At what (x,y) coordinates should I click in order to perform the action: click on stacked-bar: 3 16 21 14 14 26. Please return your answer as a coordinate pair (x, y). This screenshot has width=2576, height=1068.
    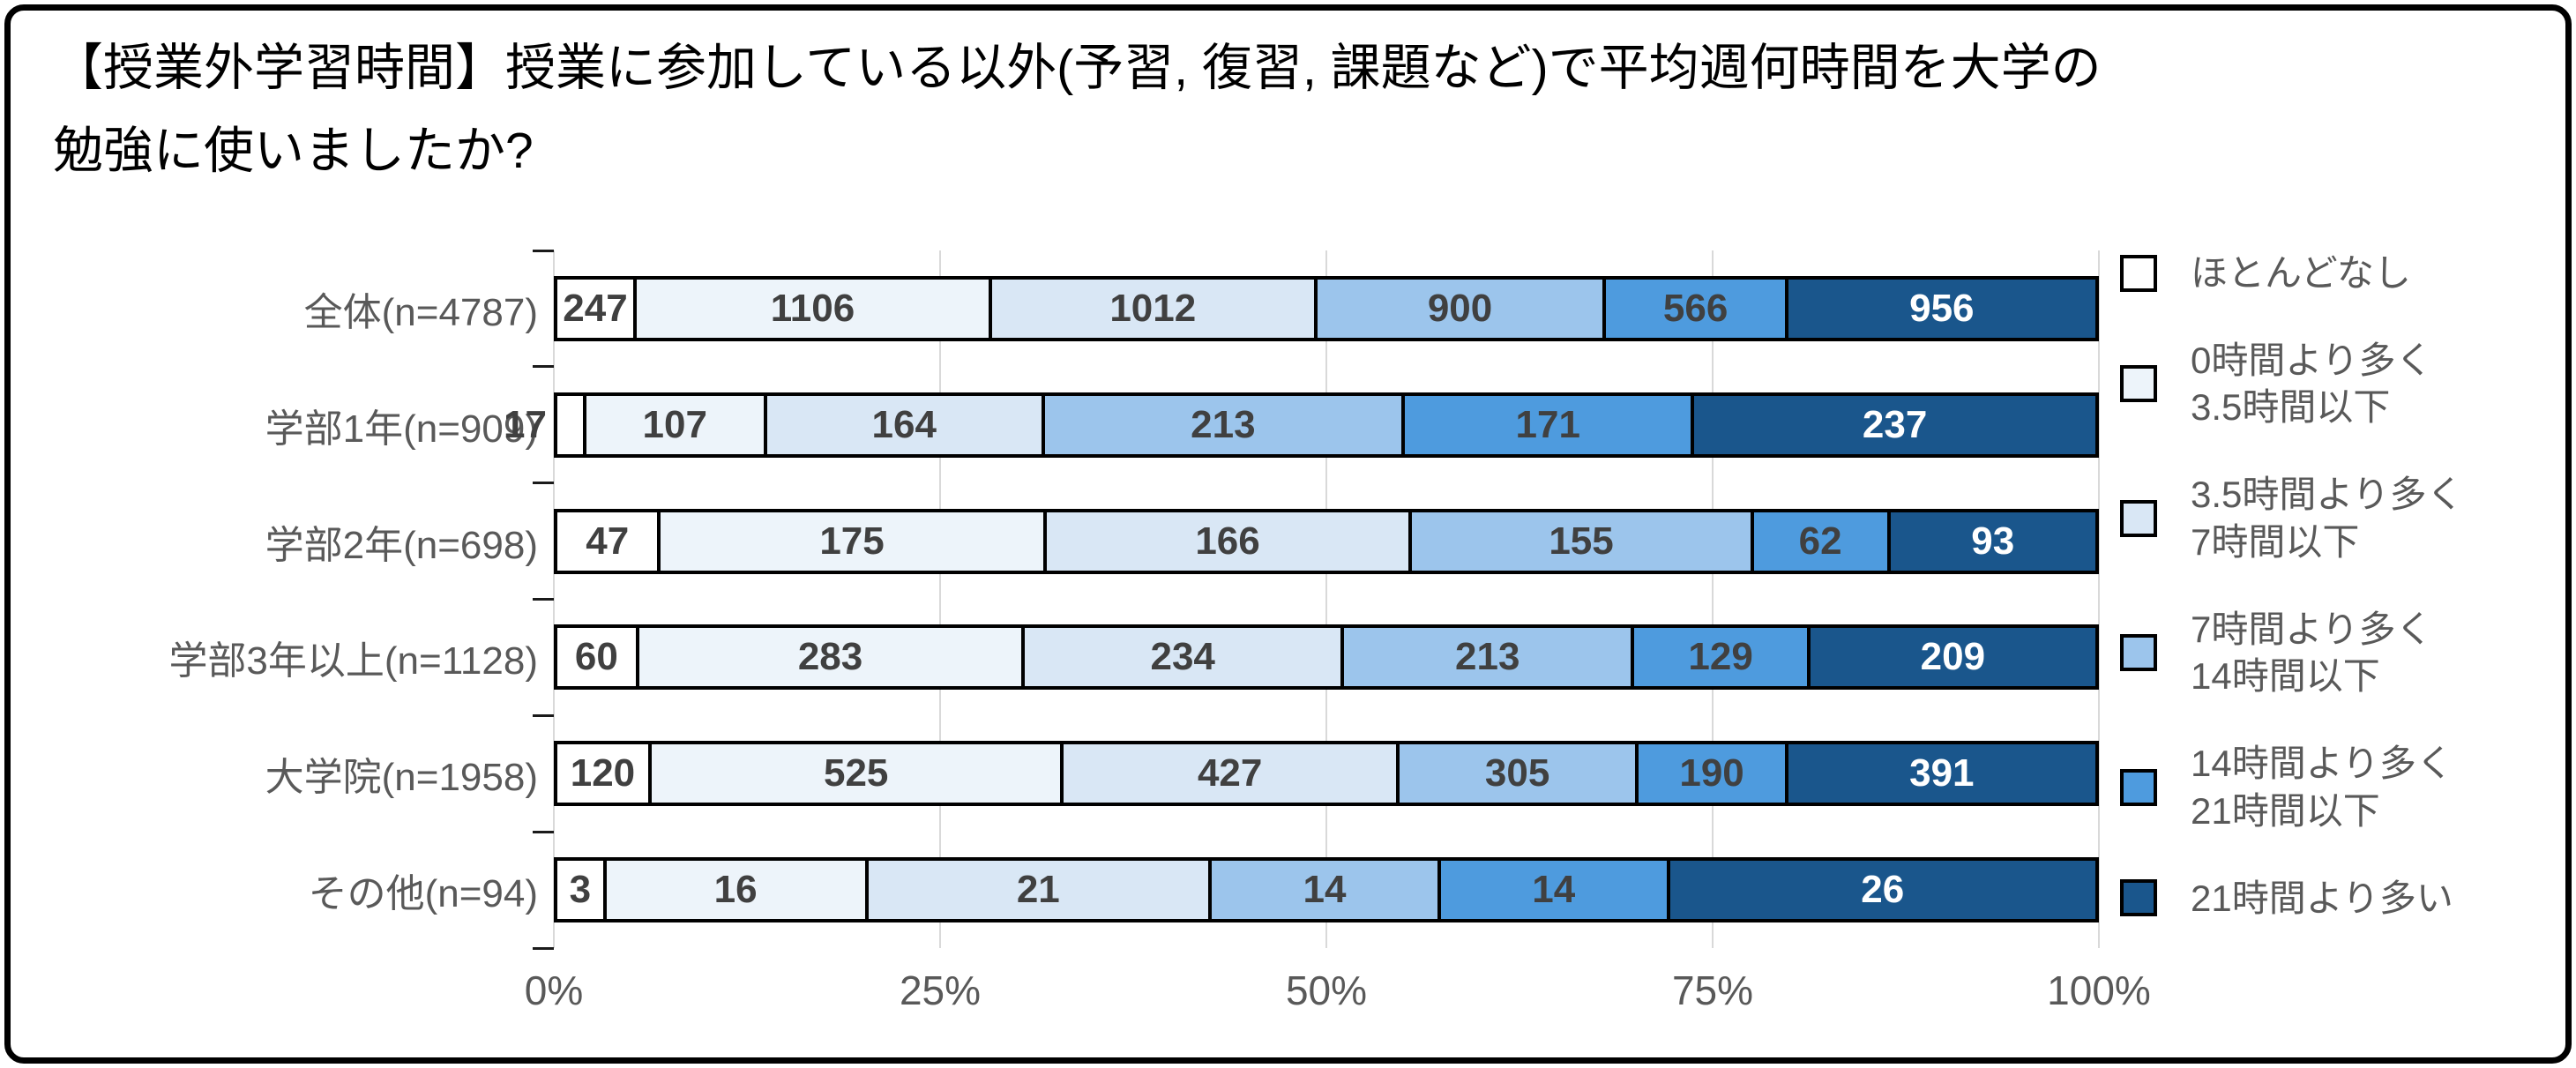
    Looking at the image, I should click on (1326, 890).